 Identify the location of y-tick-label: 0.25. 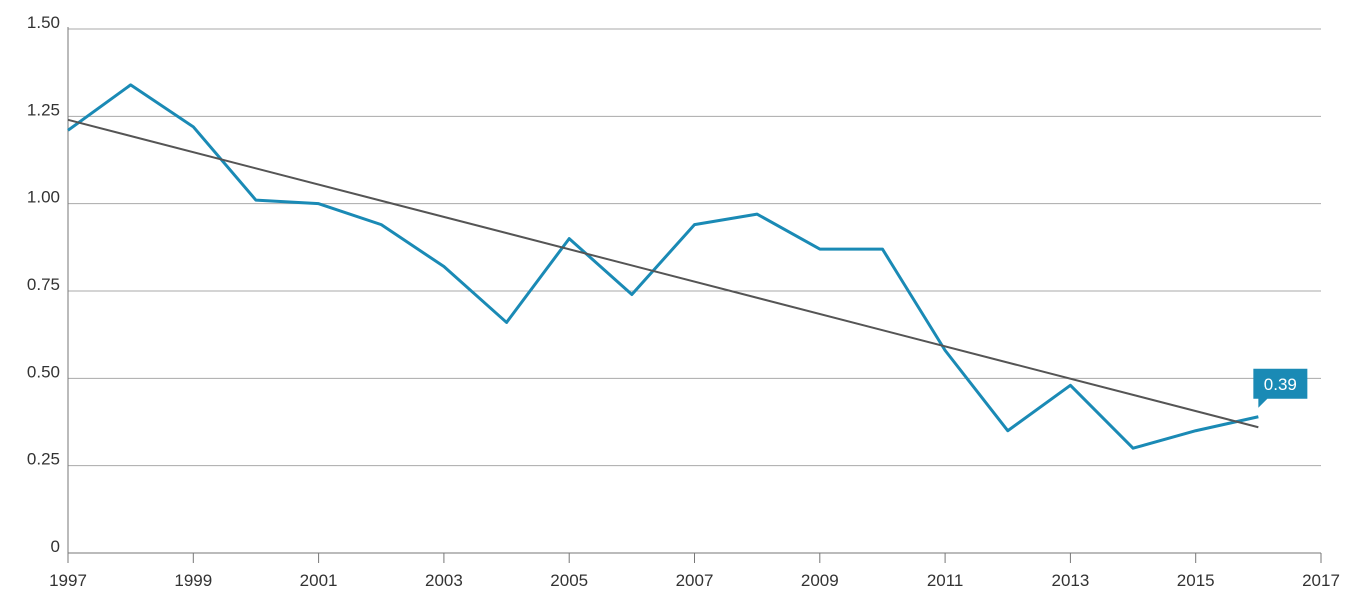
(43, 459).